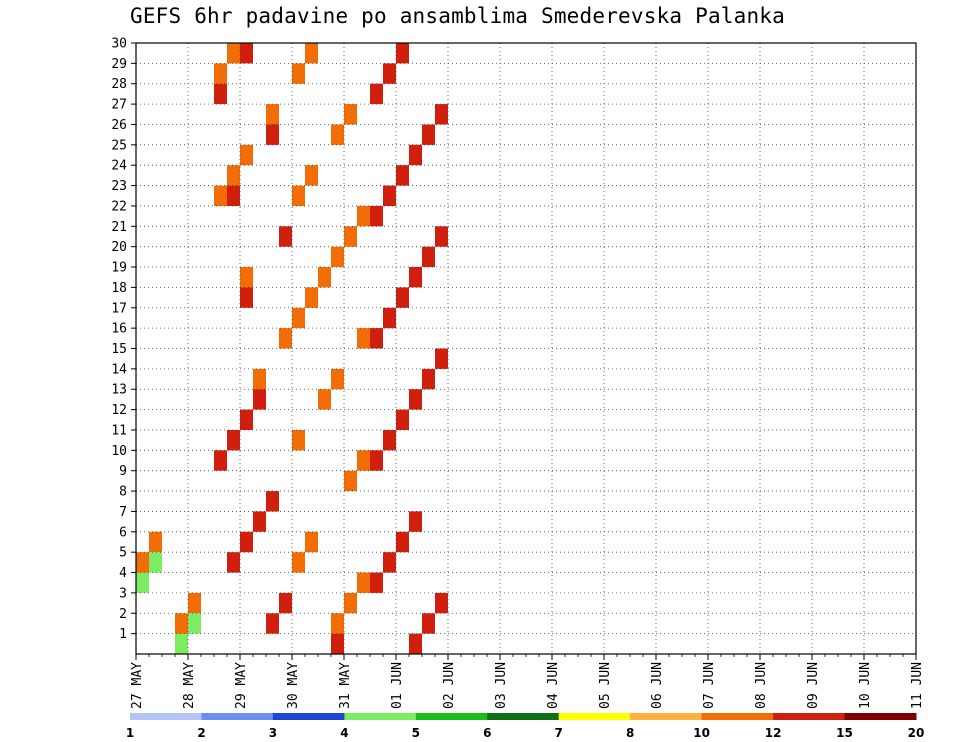 Image resolution: width=960 pixels, height=742 pixels. Describe the element at coordinates (761, 685) in the screenshot. I see `x-tick-label: 08 JUN` at that location.